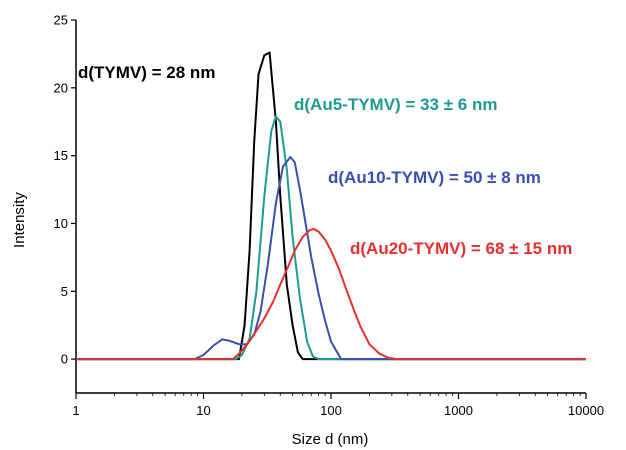 This screenshot has width=626, height=450. Describe the element at coordinates (330, 439) in the screenshot. I see `x-axis-title: Size d (nm)` at that location.